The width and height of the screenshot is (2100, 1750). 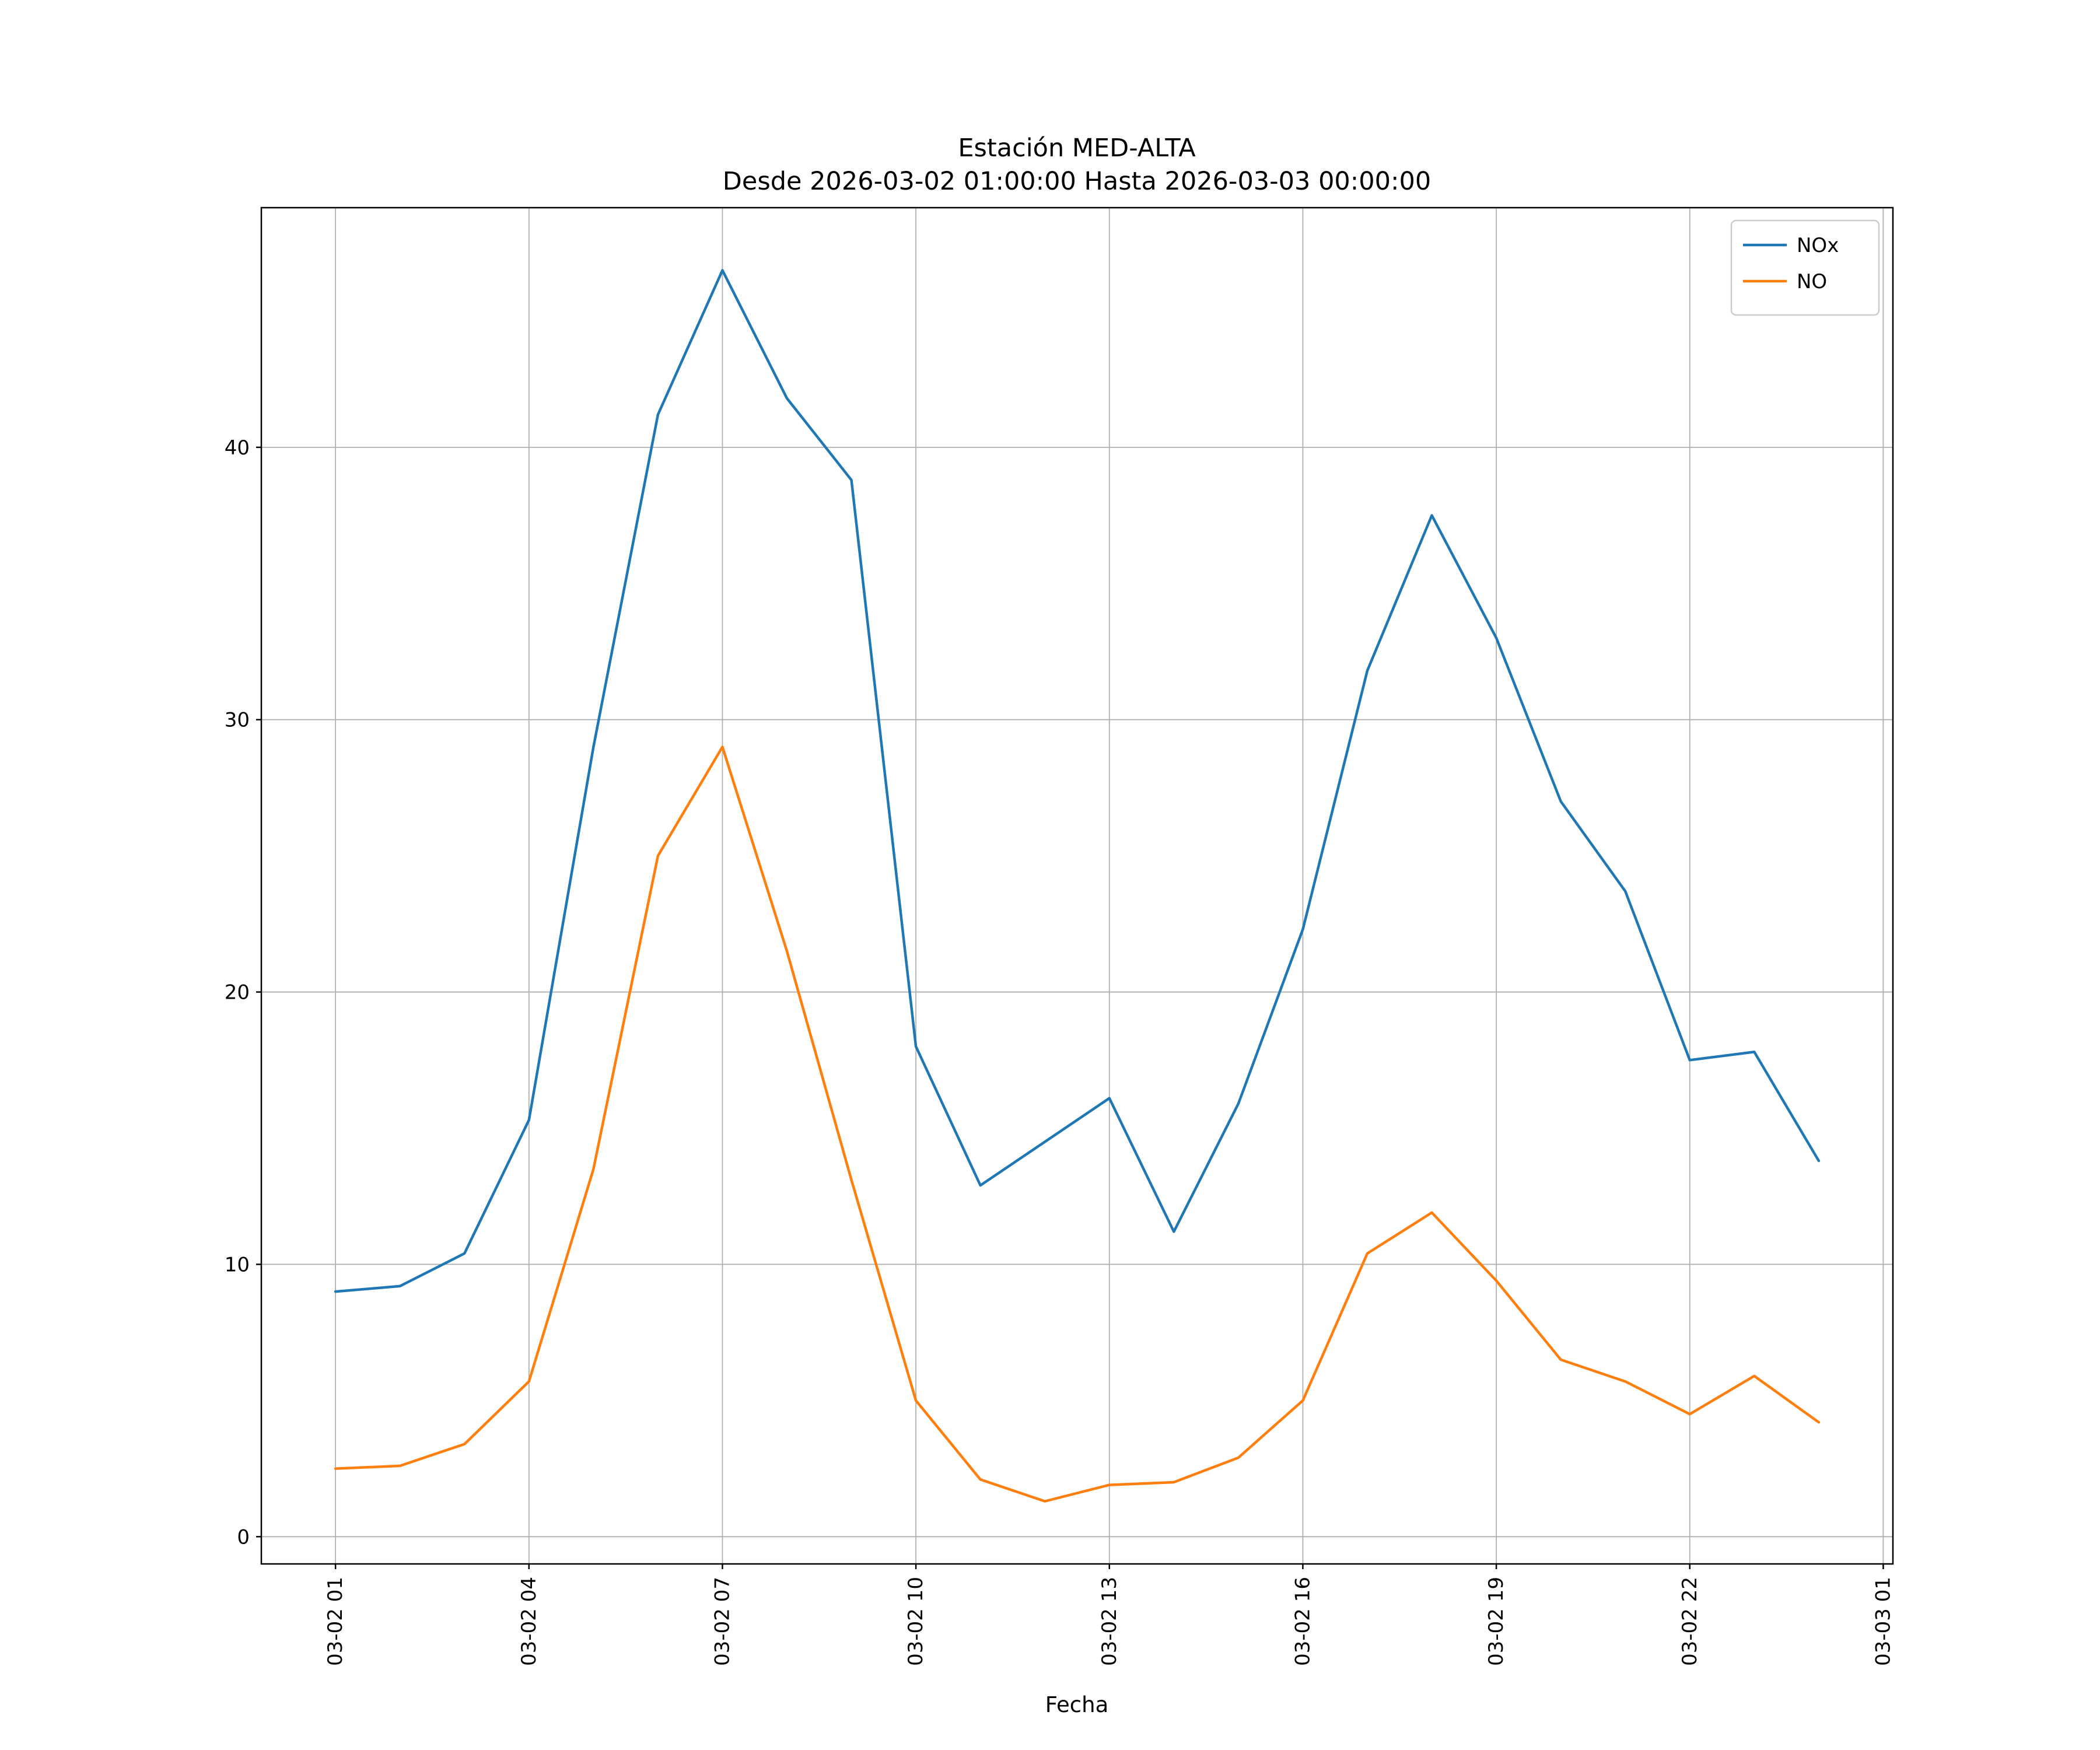 I want to click on legend-label-NOx: NOx, so click(x=1818, y=245).